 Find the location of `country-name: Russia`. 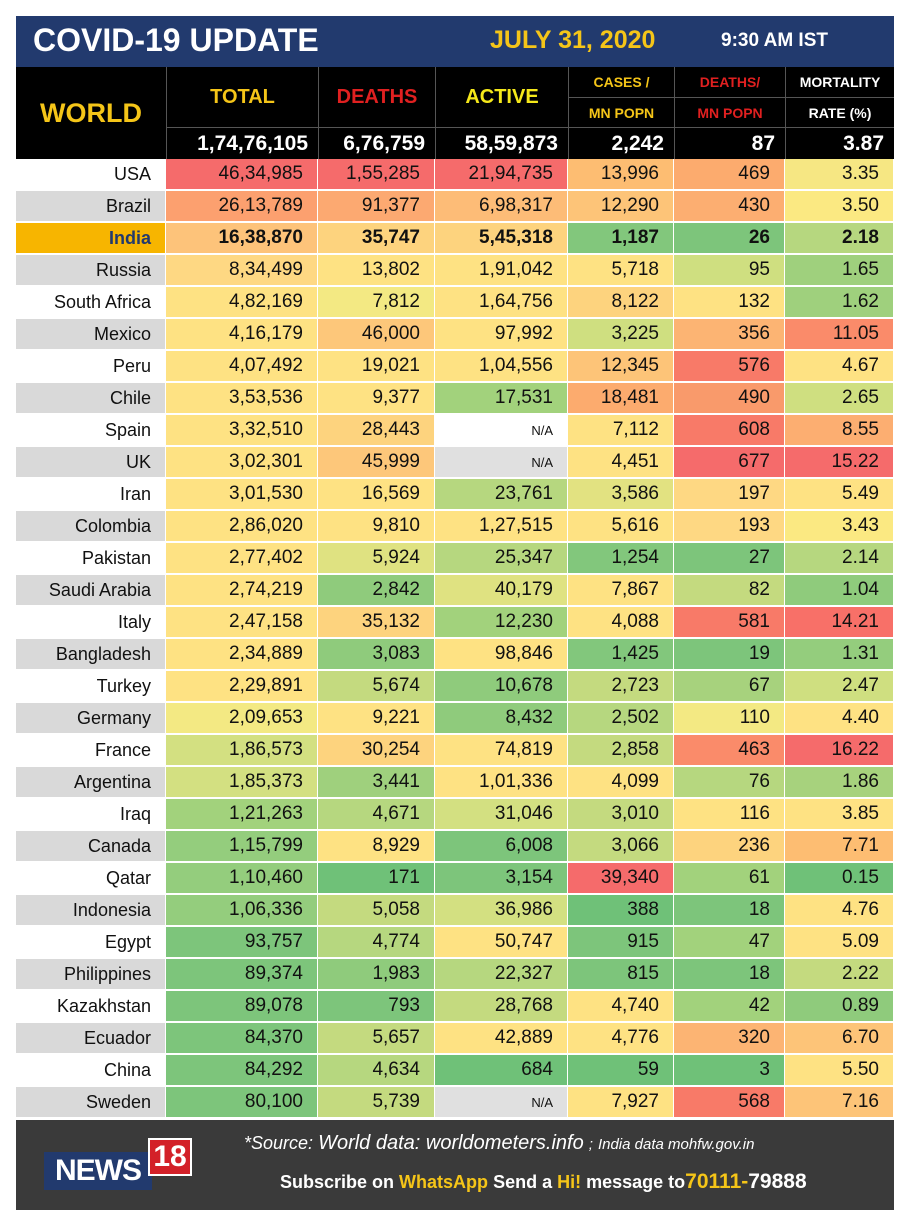

country-name: Russia is located at coordinates (91, 270).